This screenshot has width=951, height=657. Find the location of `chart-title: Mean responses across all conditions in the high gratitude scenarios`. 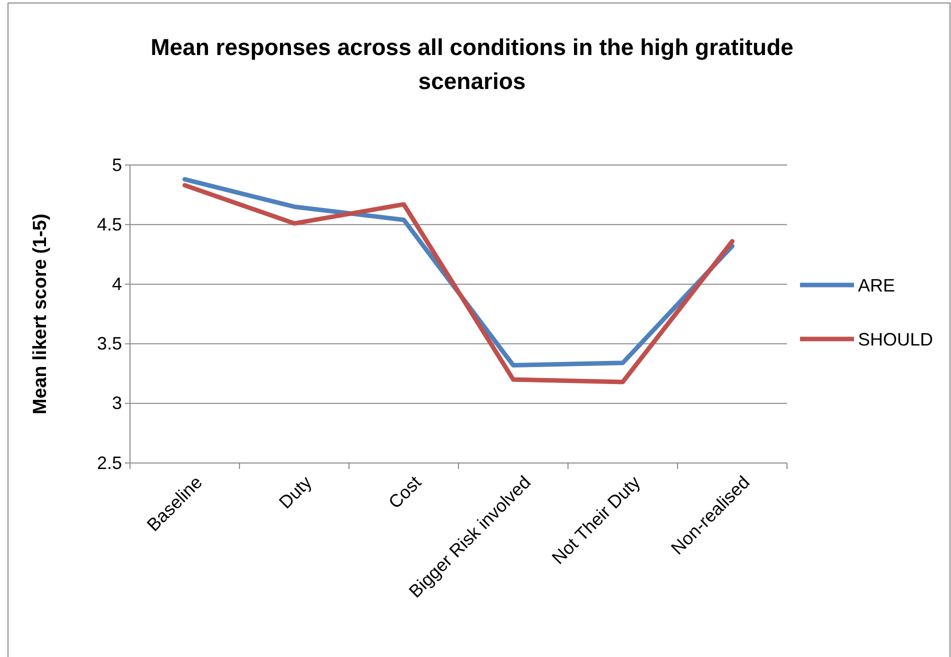

chart-title: Mean responses across all conditions in the high gratitude scenarios is located at coordinates (472, 64).